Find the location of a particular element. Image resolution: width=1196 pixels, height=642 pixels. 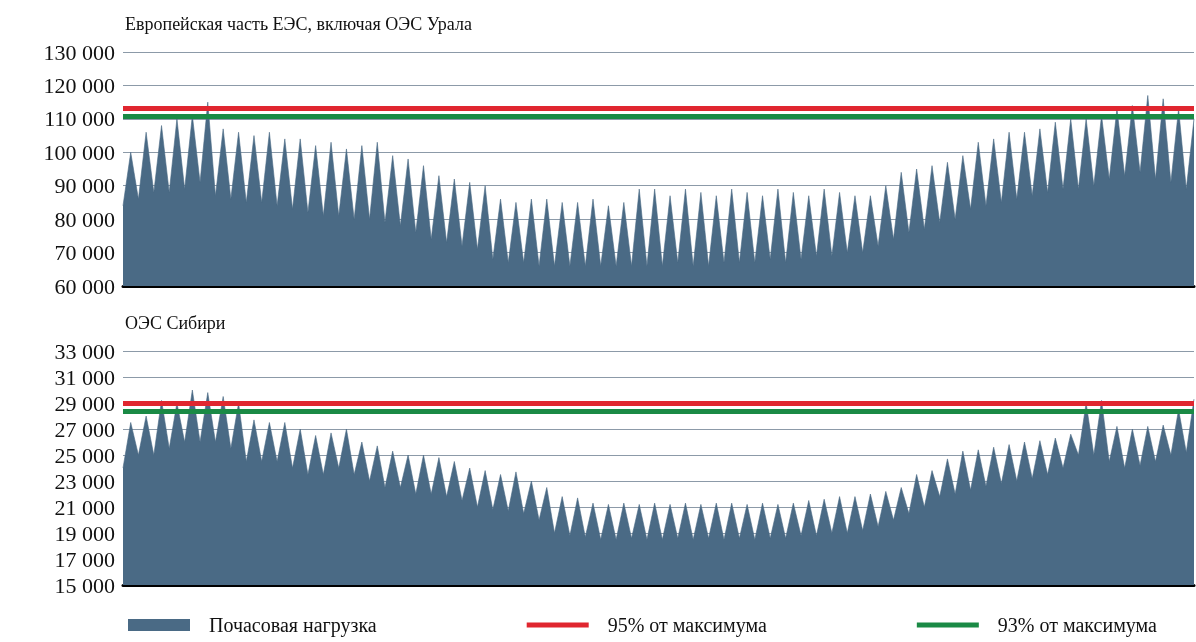

chart-title: Европейская часть ЕЭС, включая ОЭС Урала is located at coordinates (298, 24).